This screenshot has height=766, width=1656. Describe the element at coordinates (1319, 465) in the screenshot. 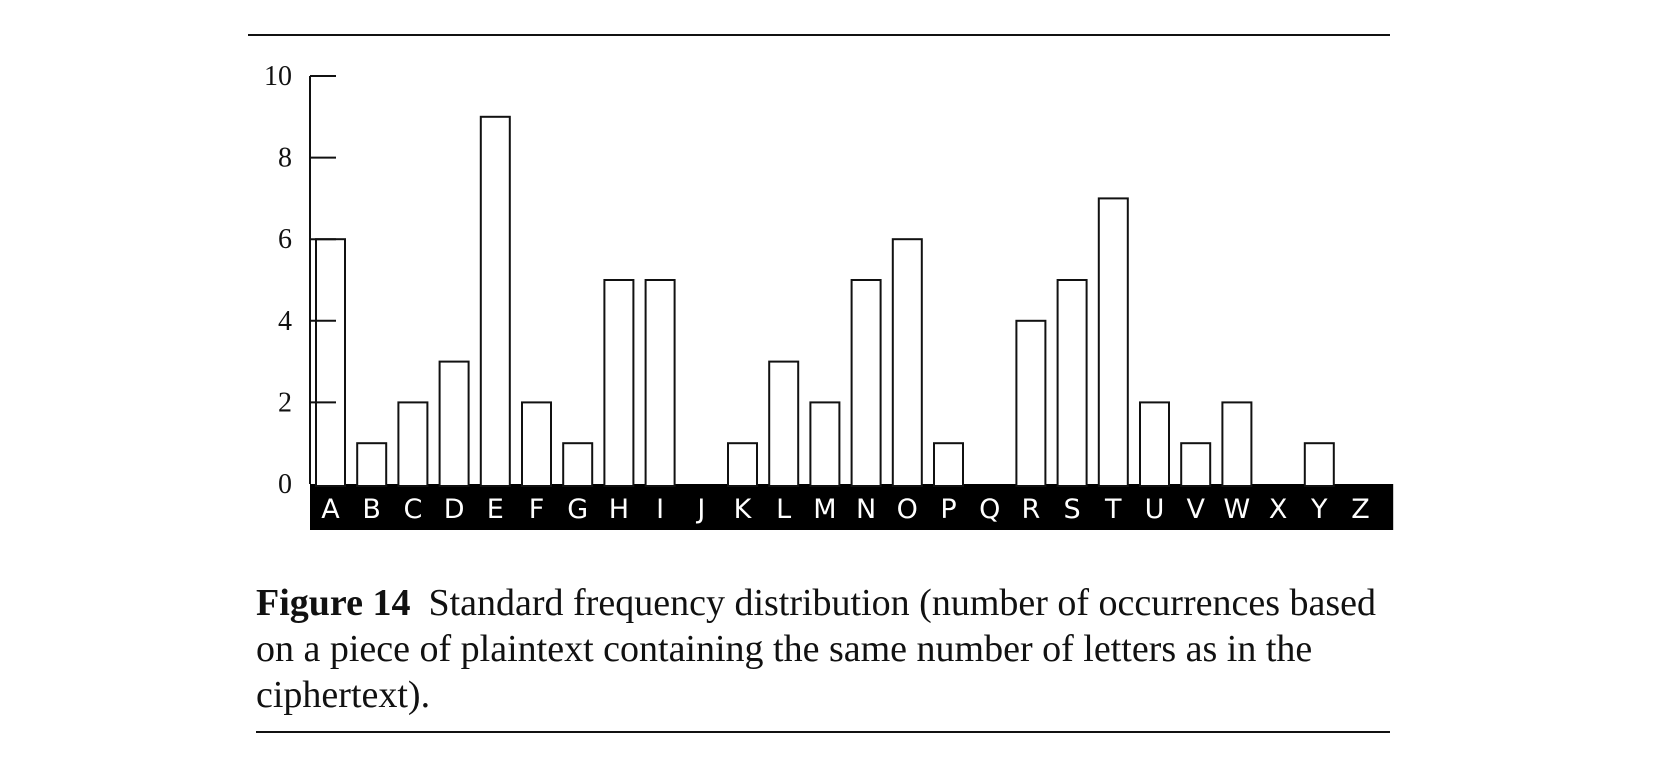

I see `bar-y` at that location.